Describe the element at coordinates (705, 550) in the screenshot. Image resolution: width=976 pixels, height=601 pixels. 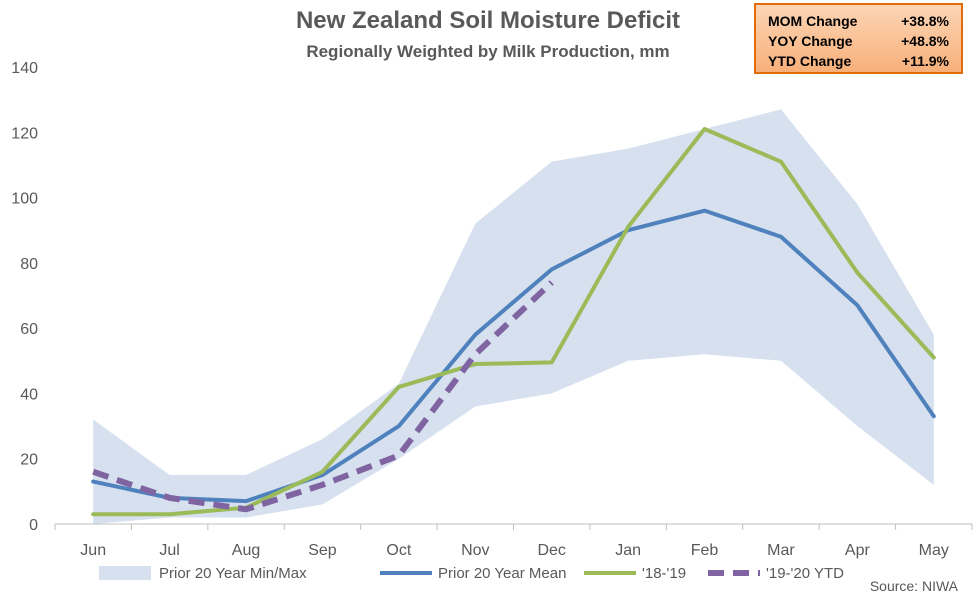
I see `x-tick-label: Feb` at that location.